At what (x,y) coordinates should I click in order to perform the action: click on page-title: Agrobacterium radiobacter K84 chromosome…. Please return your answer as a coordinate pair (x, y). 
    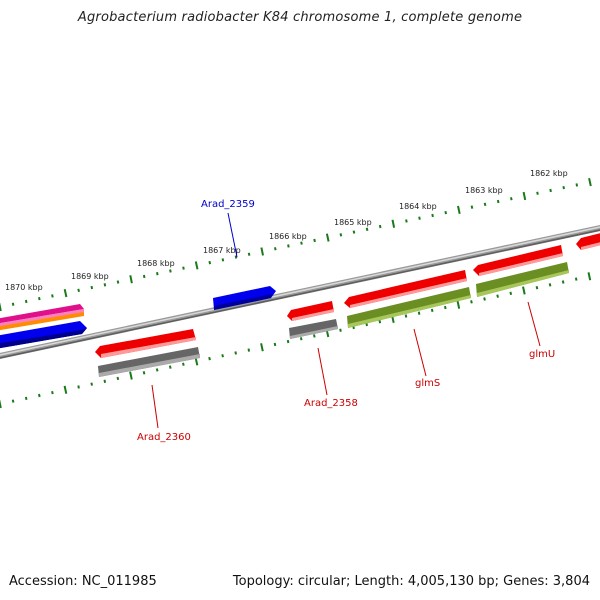
    Looking at the image, I should click on (300, 17).